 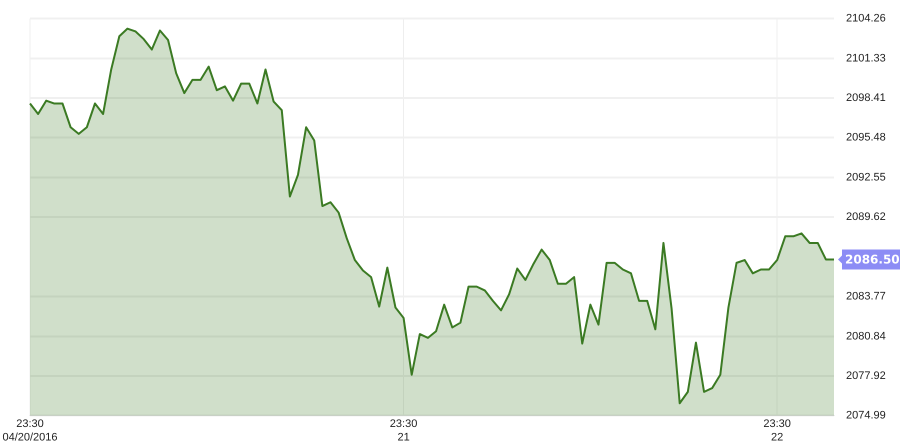 I want to click on y-tick-label: 2104.26, so click(x=866, y=18).